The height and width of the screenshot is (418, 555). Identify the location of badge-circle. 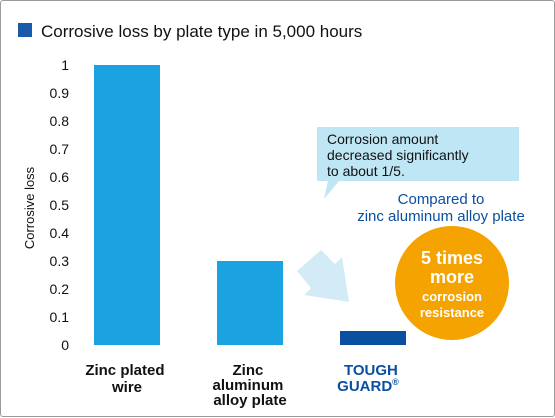
(452, 283).